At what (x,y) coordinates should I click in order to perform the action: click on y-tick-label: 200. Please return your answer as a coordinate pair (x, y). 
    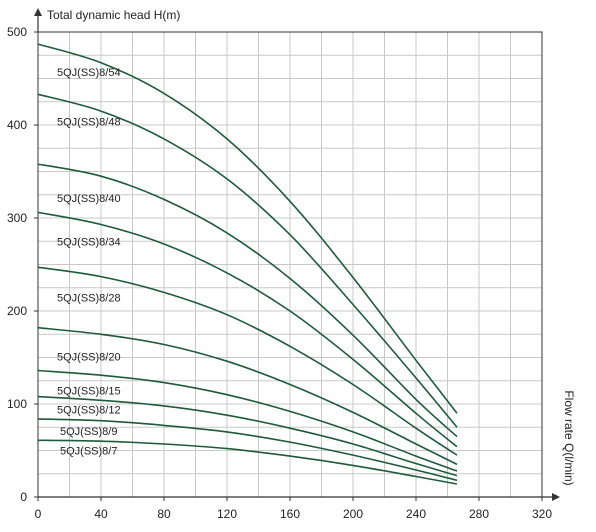
    Looking at the image, I should click on (17, 311).